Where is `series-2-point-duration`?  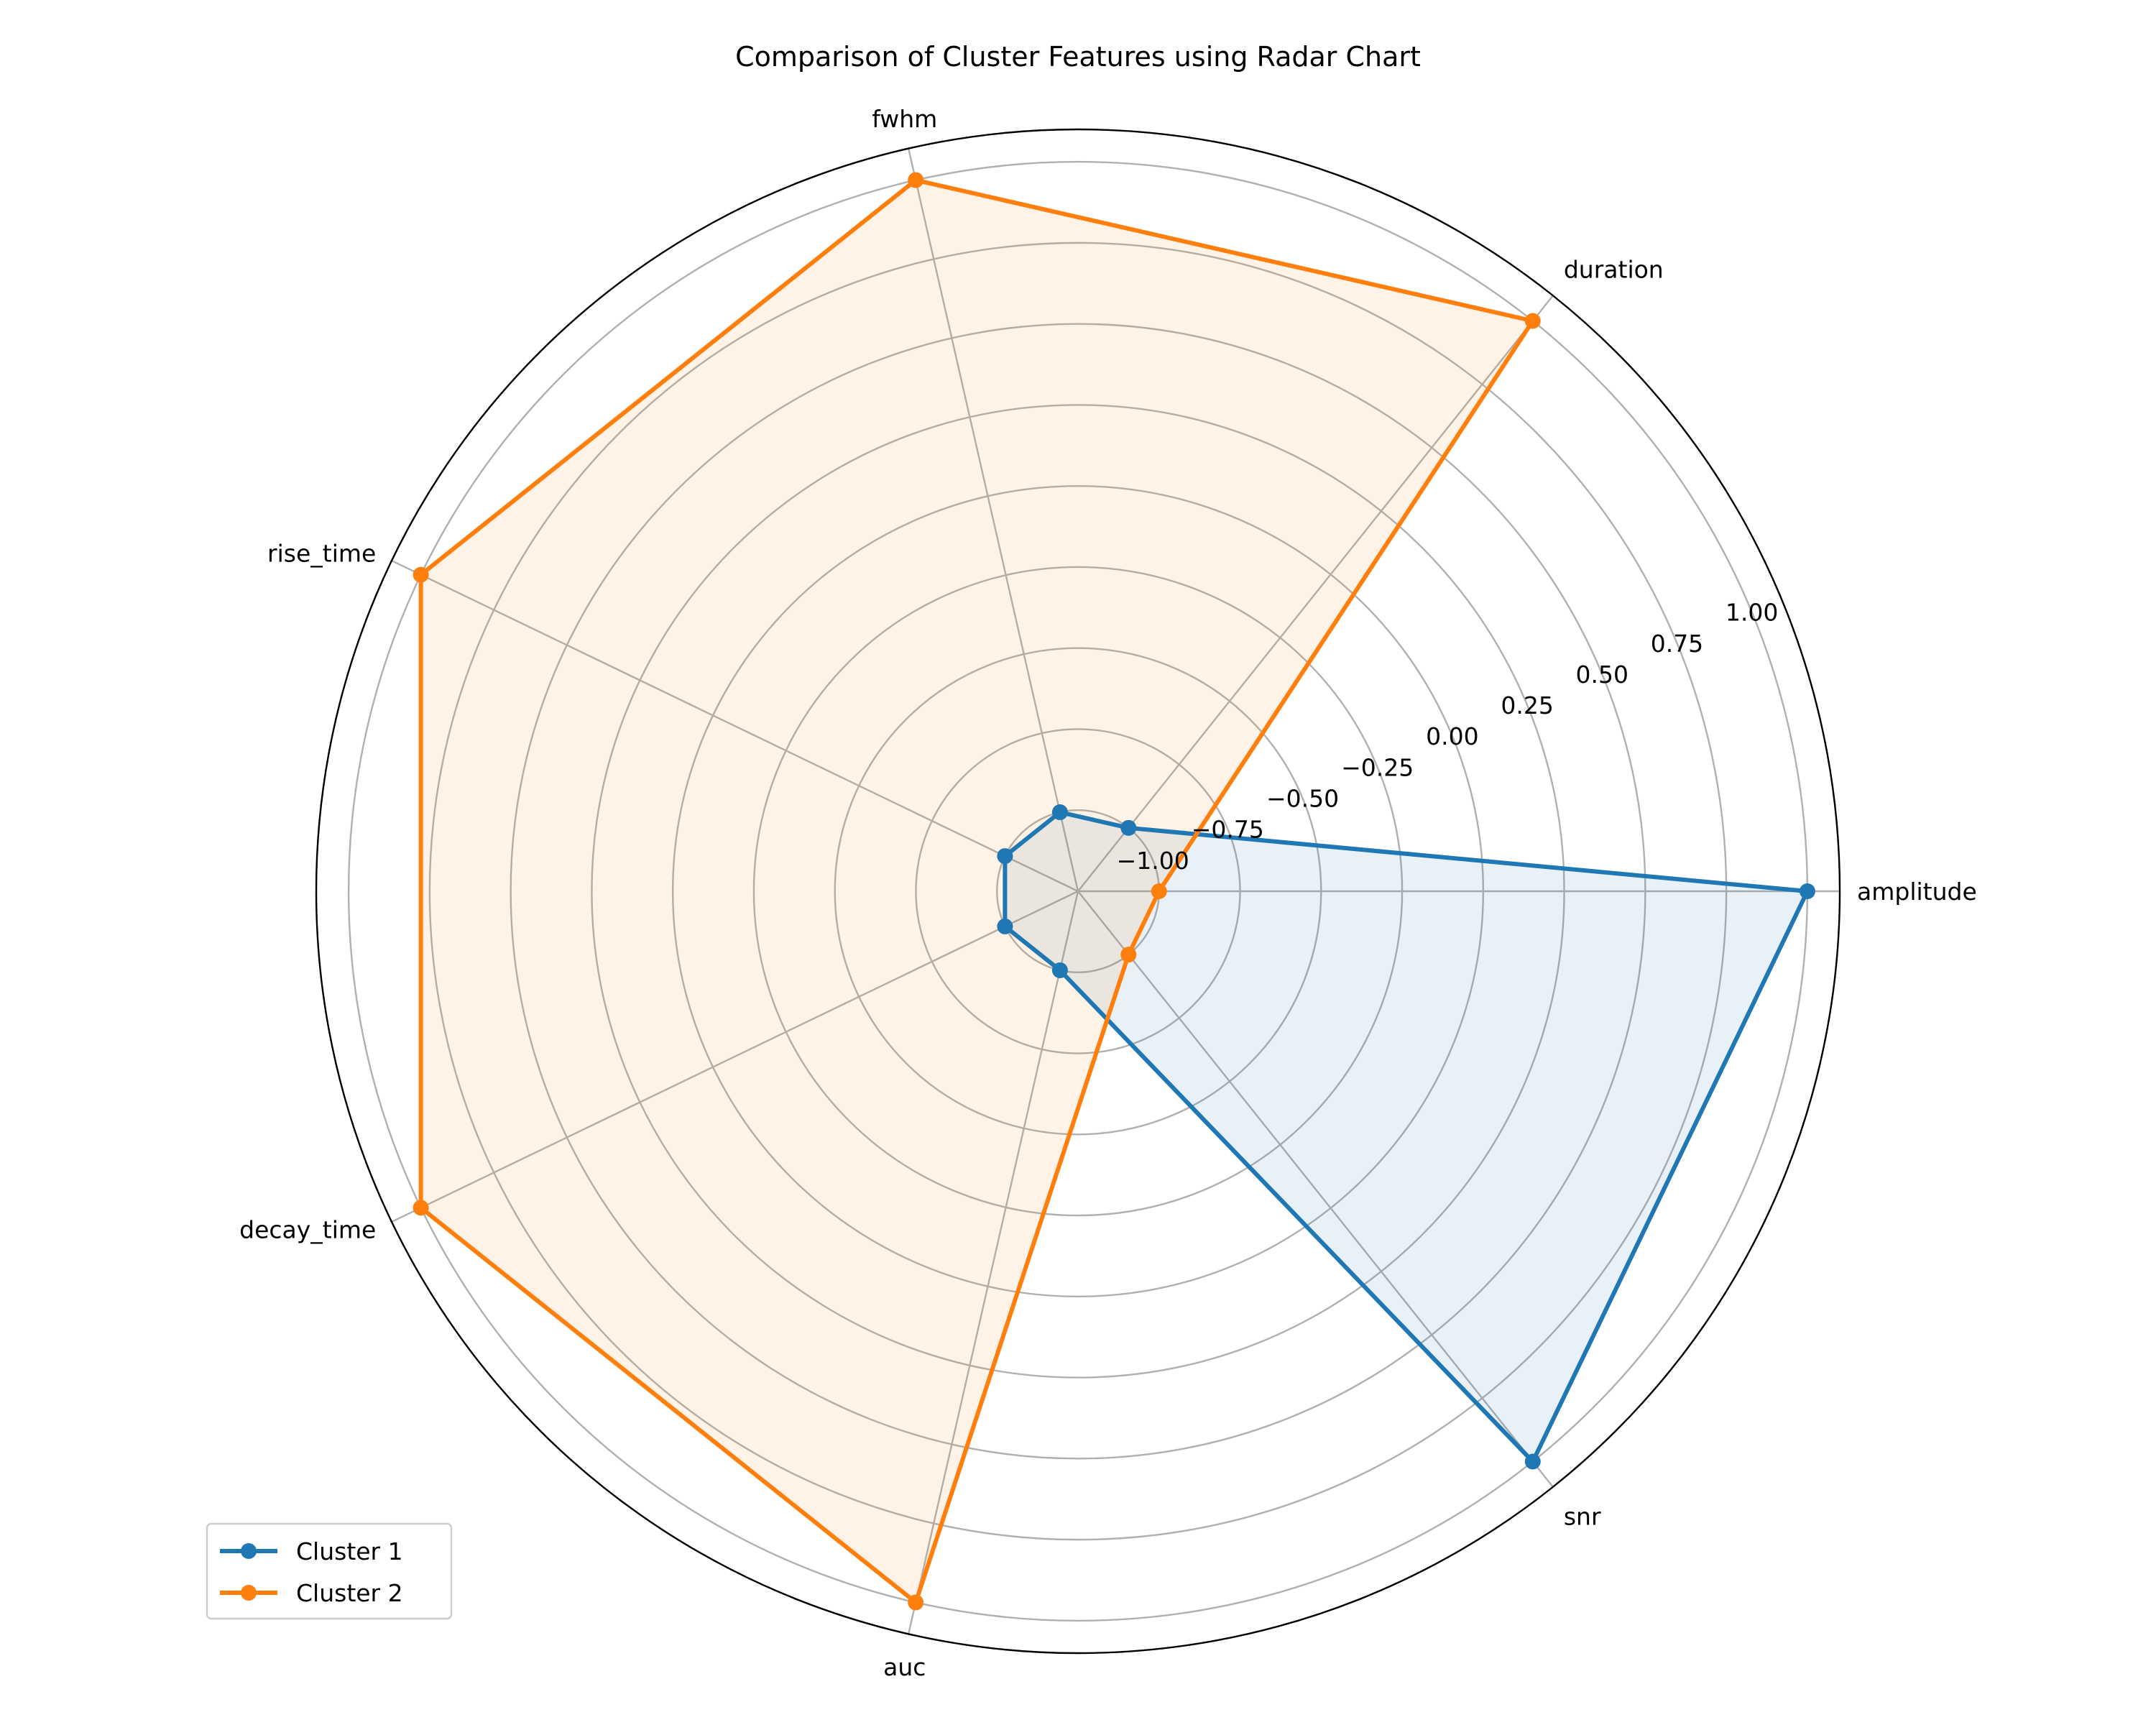 series-2-point-duration is located at coordinates (1532, 321).